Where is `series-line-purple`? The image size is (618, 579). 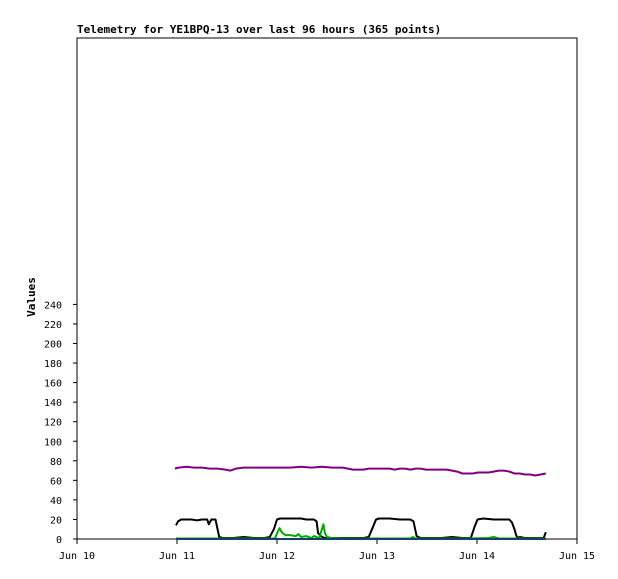
series-line-purple is located at coordinates (360, 471).